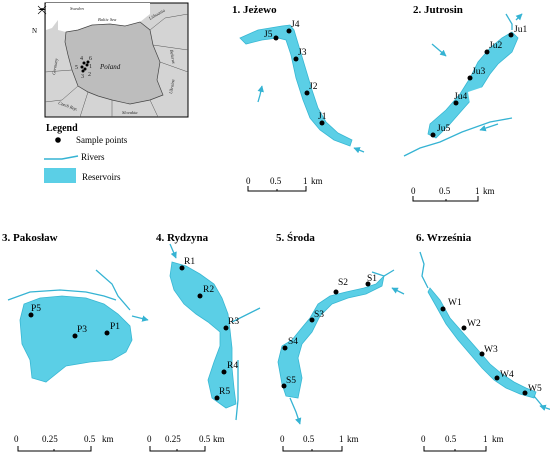 Image resolution: width=550 pixels, height=460 pixels. Describe the element at coordinates (329, 331) in the screenshot. I see `sample-points: S1 S2 S3 S4 S5` at that location.